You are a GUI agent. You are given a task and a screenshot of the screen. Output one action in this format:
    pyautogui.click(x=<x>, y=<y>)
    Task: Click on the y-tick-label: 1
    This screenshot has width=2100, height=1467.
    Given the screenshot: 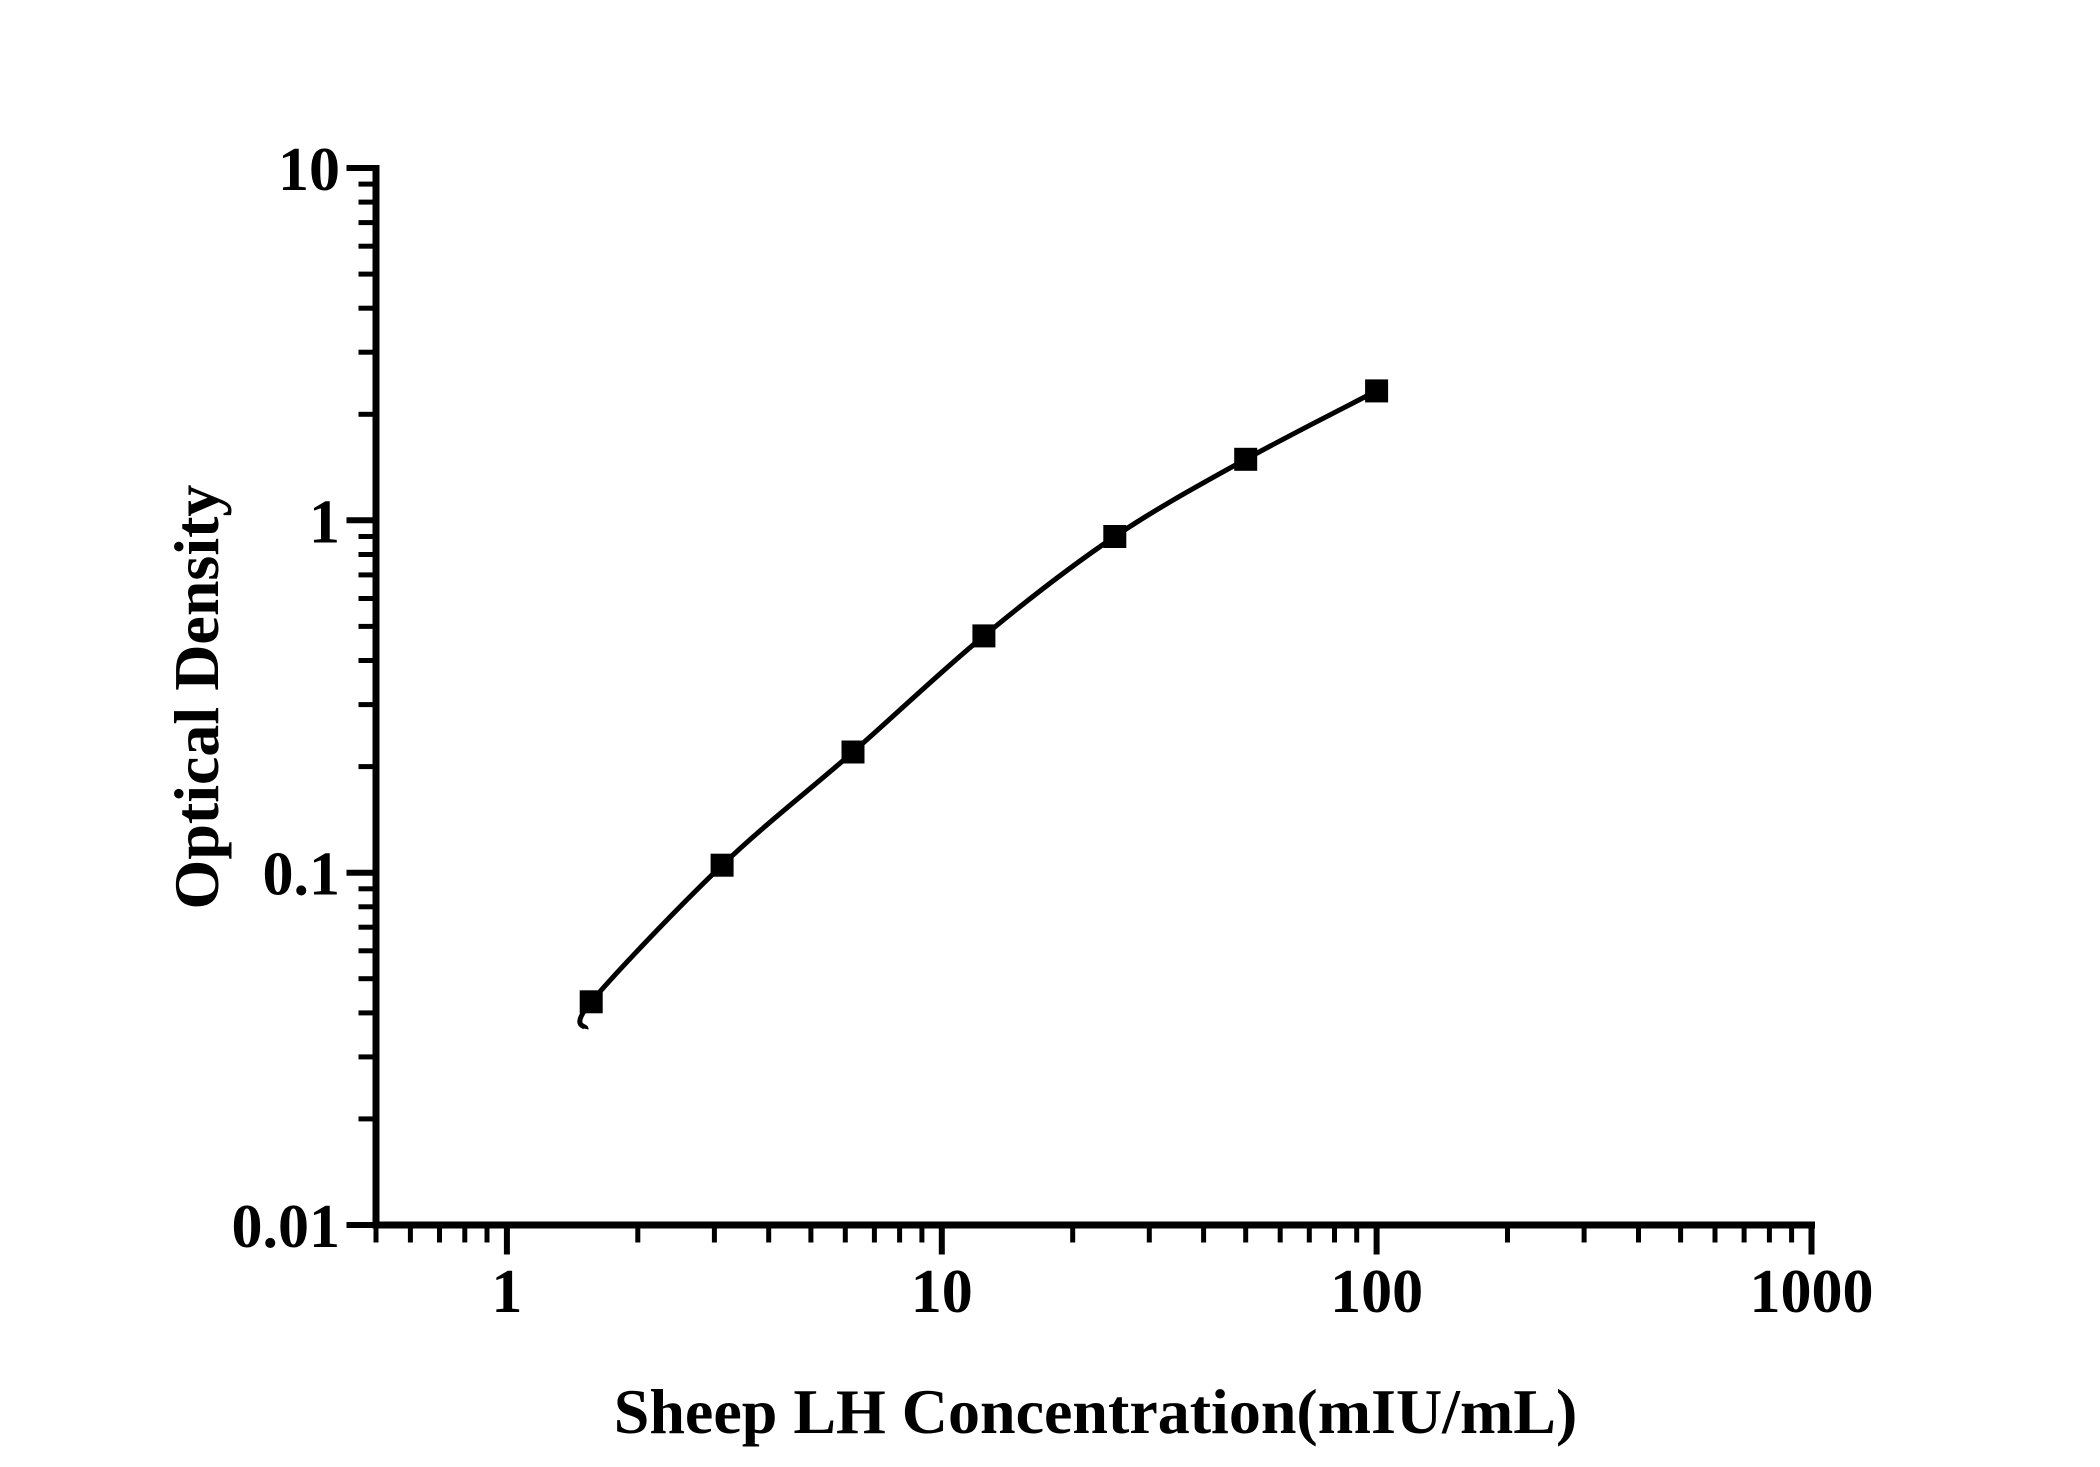 What is the action you would take?
    pyautogui.click(x=324, y=522)
    